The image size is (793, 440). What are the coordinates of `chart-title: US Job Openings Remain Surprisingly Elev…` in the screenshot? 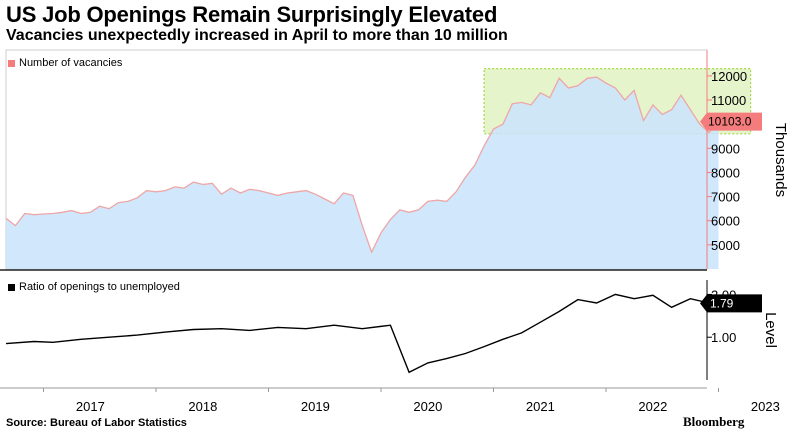 It's located at (252, 14).